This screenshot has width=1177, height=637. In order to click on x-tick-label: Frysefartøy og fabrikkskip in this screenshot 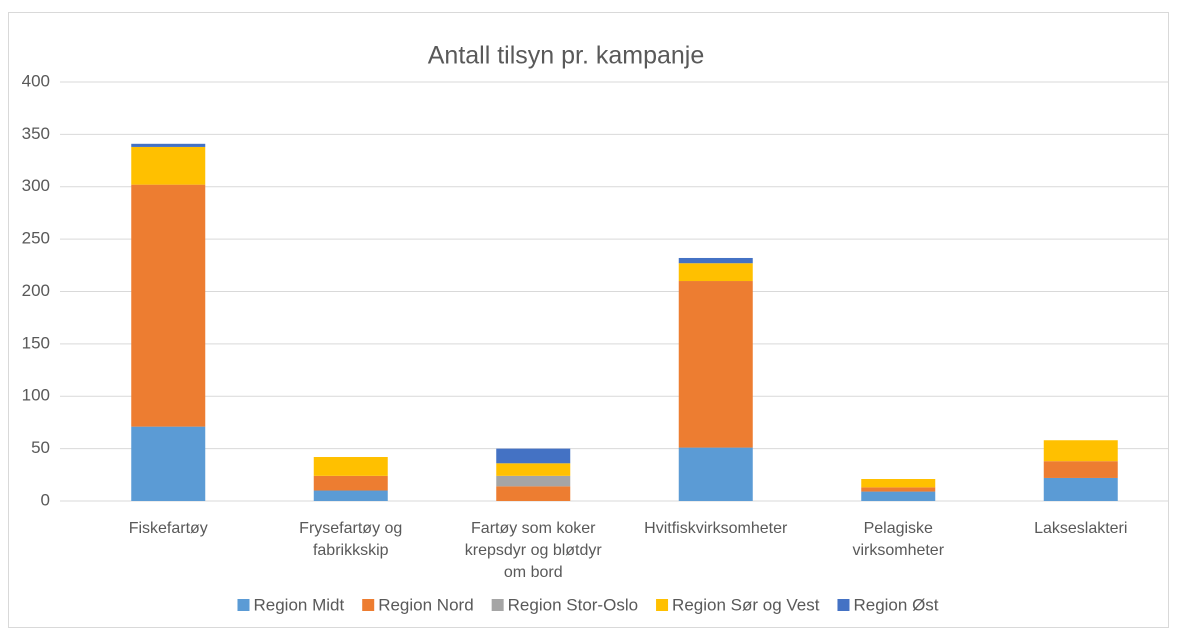, I will do `click(351, 539)`.